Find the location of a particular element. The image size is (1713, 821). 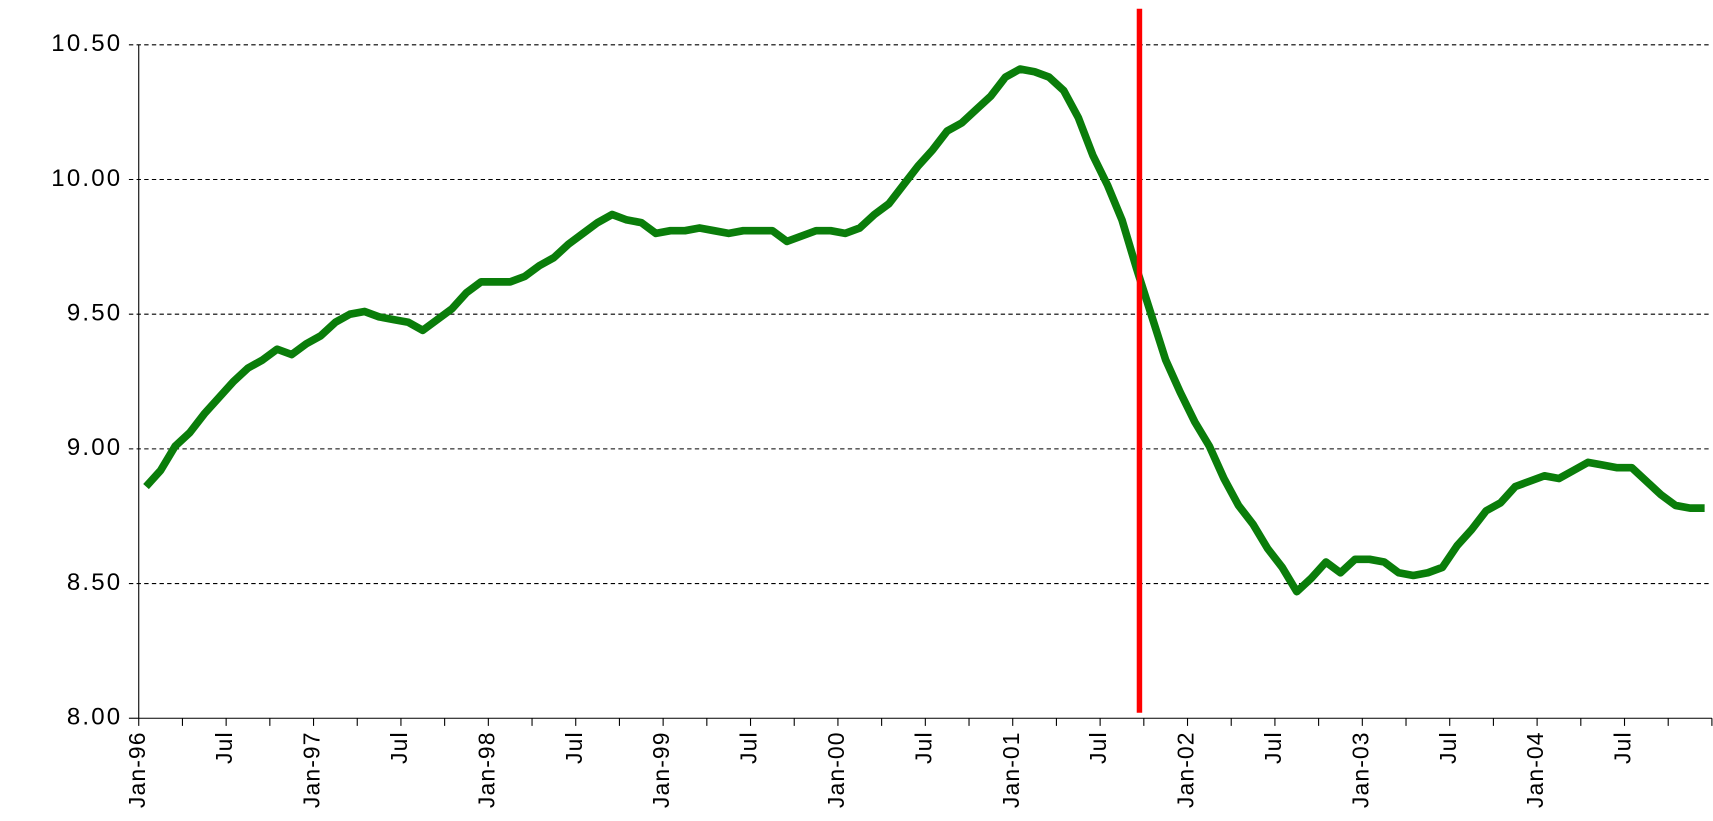

y-tick-label: 10.50 is located at coordinates (86, 43).